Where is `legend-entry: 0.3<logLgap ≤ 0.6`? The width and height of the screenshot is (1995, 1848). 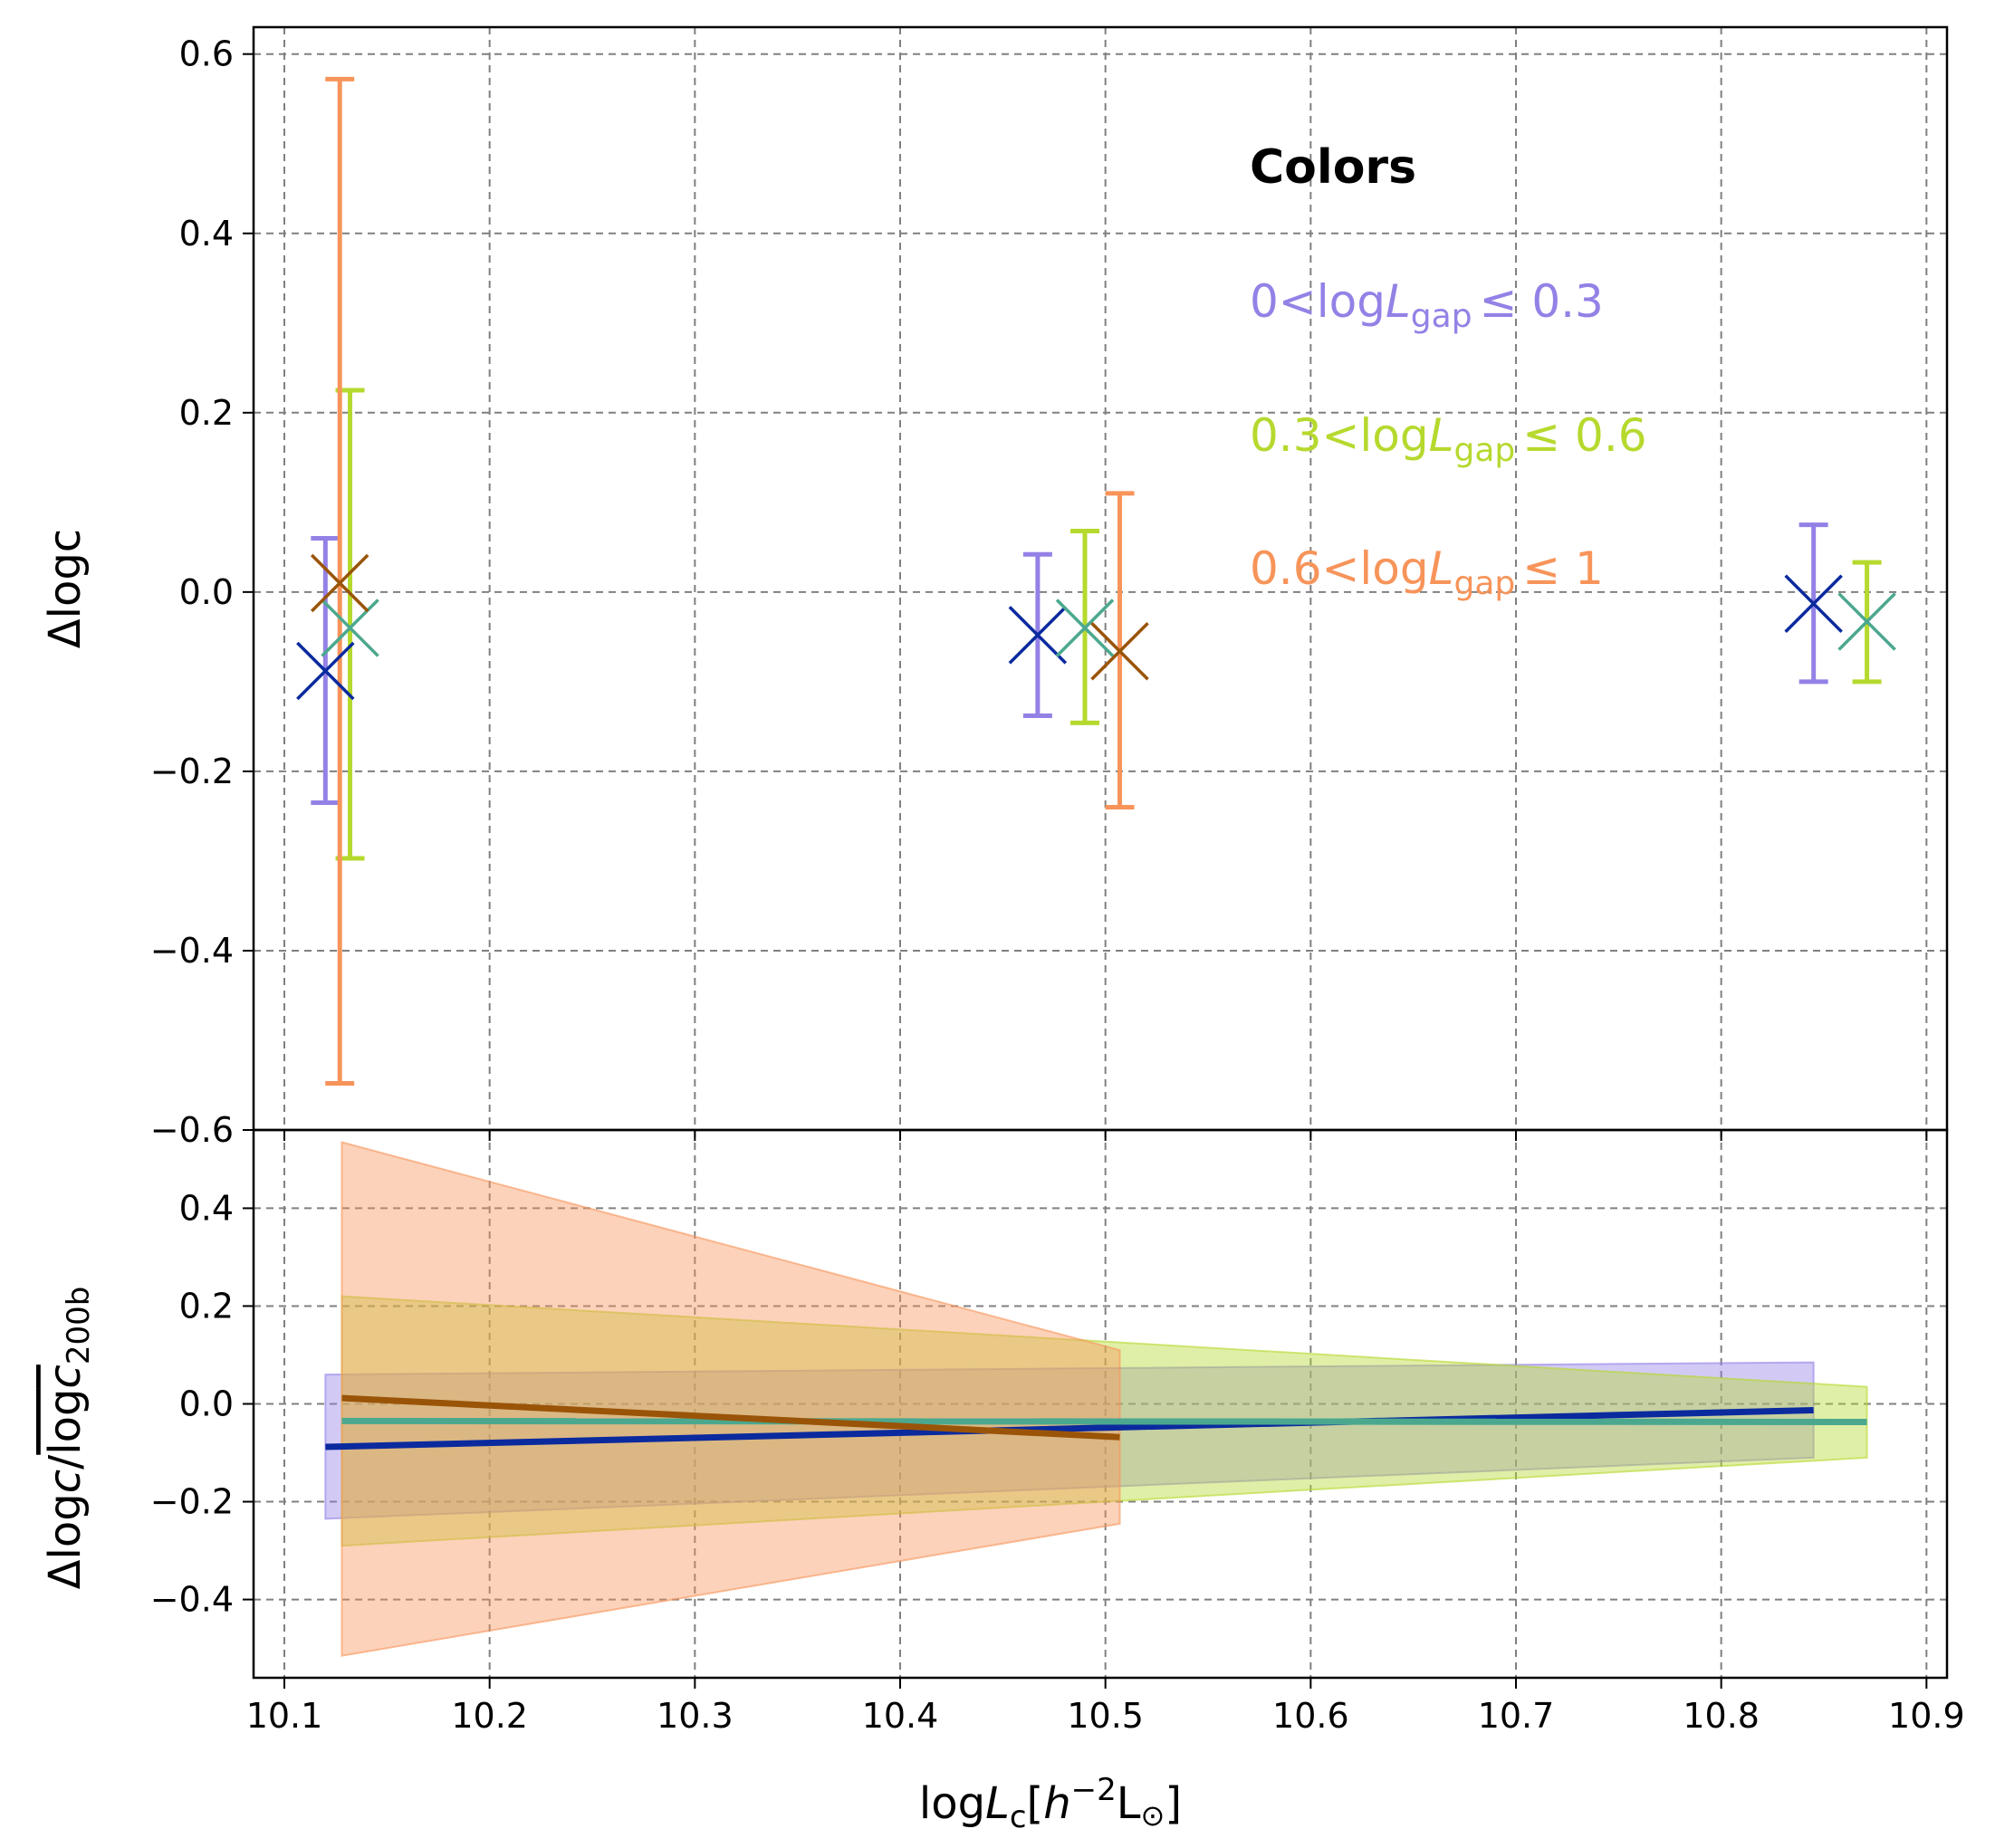 legend-entry: 0.3<logLgap ≤ 0.6 is located at coordinates (1449, 439).